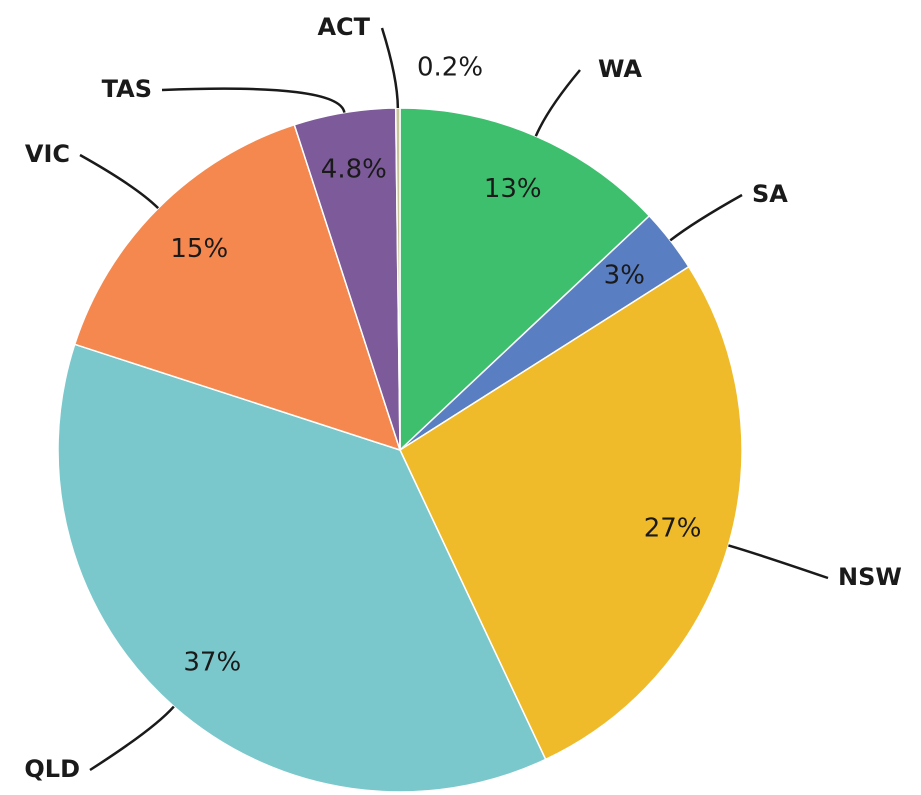  Describe the element at coordinates (770, 194) in the screenshot. I see `category-label: SA` at that location.